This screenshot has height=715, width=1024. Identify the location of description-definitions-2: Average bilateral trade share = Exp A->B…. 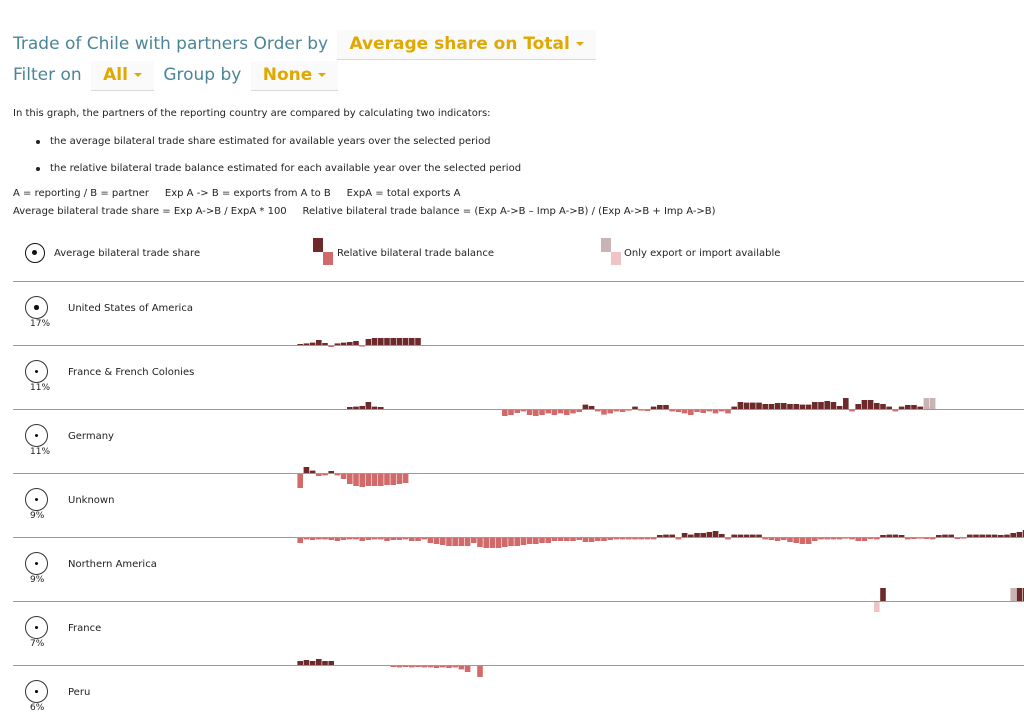
(364, 211).